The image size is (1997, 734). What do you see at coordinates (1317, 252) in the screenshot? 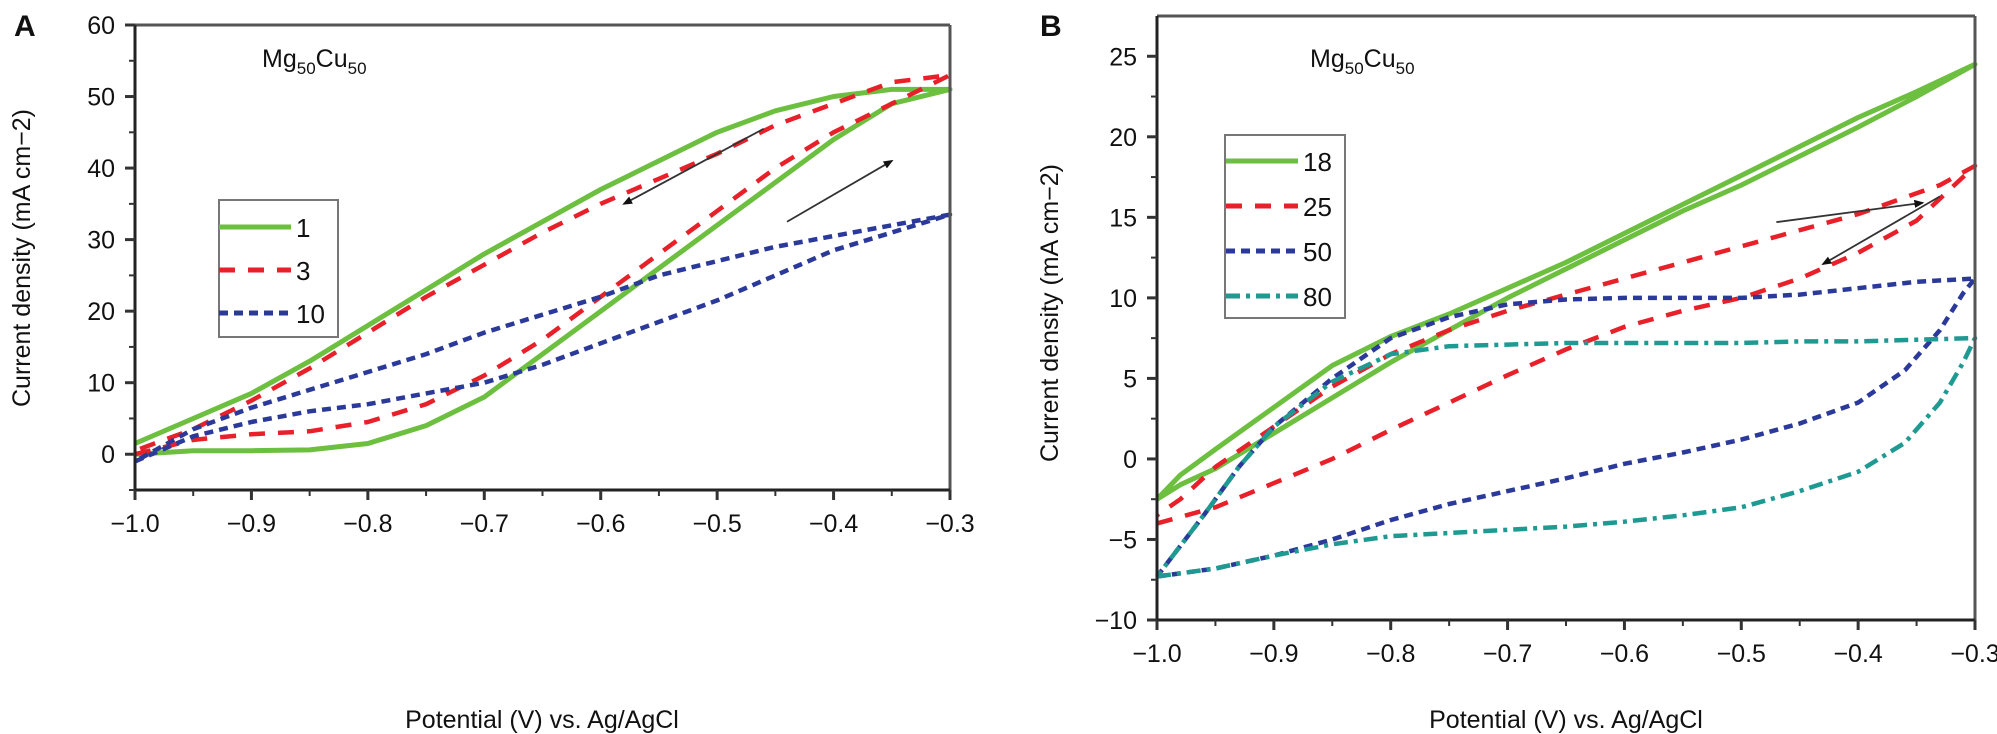
I see `legend-label-50: 50` at bounding box center [1317, 252].